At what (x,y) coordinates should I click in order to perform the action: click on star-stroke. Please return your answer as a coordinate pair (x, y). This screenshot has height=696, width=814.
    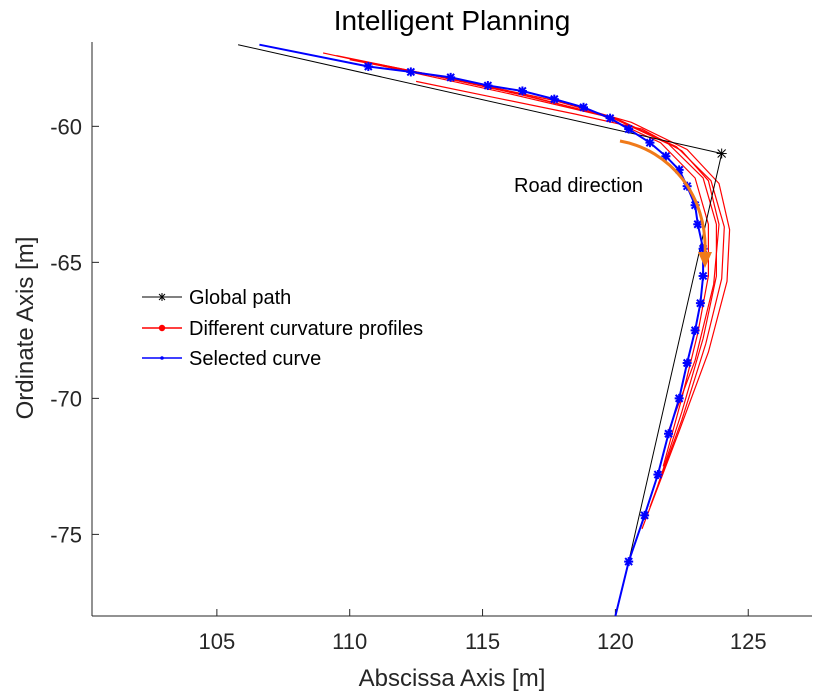
    Looking at the image, I should click on (722, 153).